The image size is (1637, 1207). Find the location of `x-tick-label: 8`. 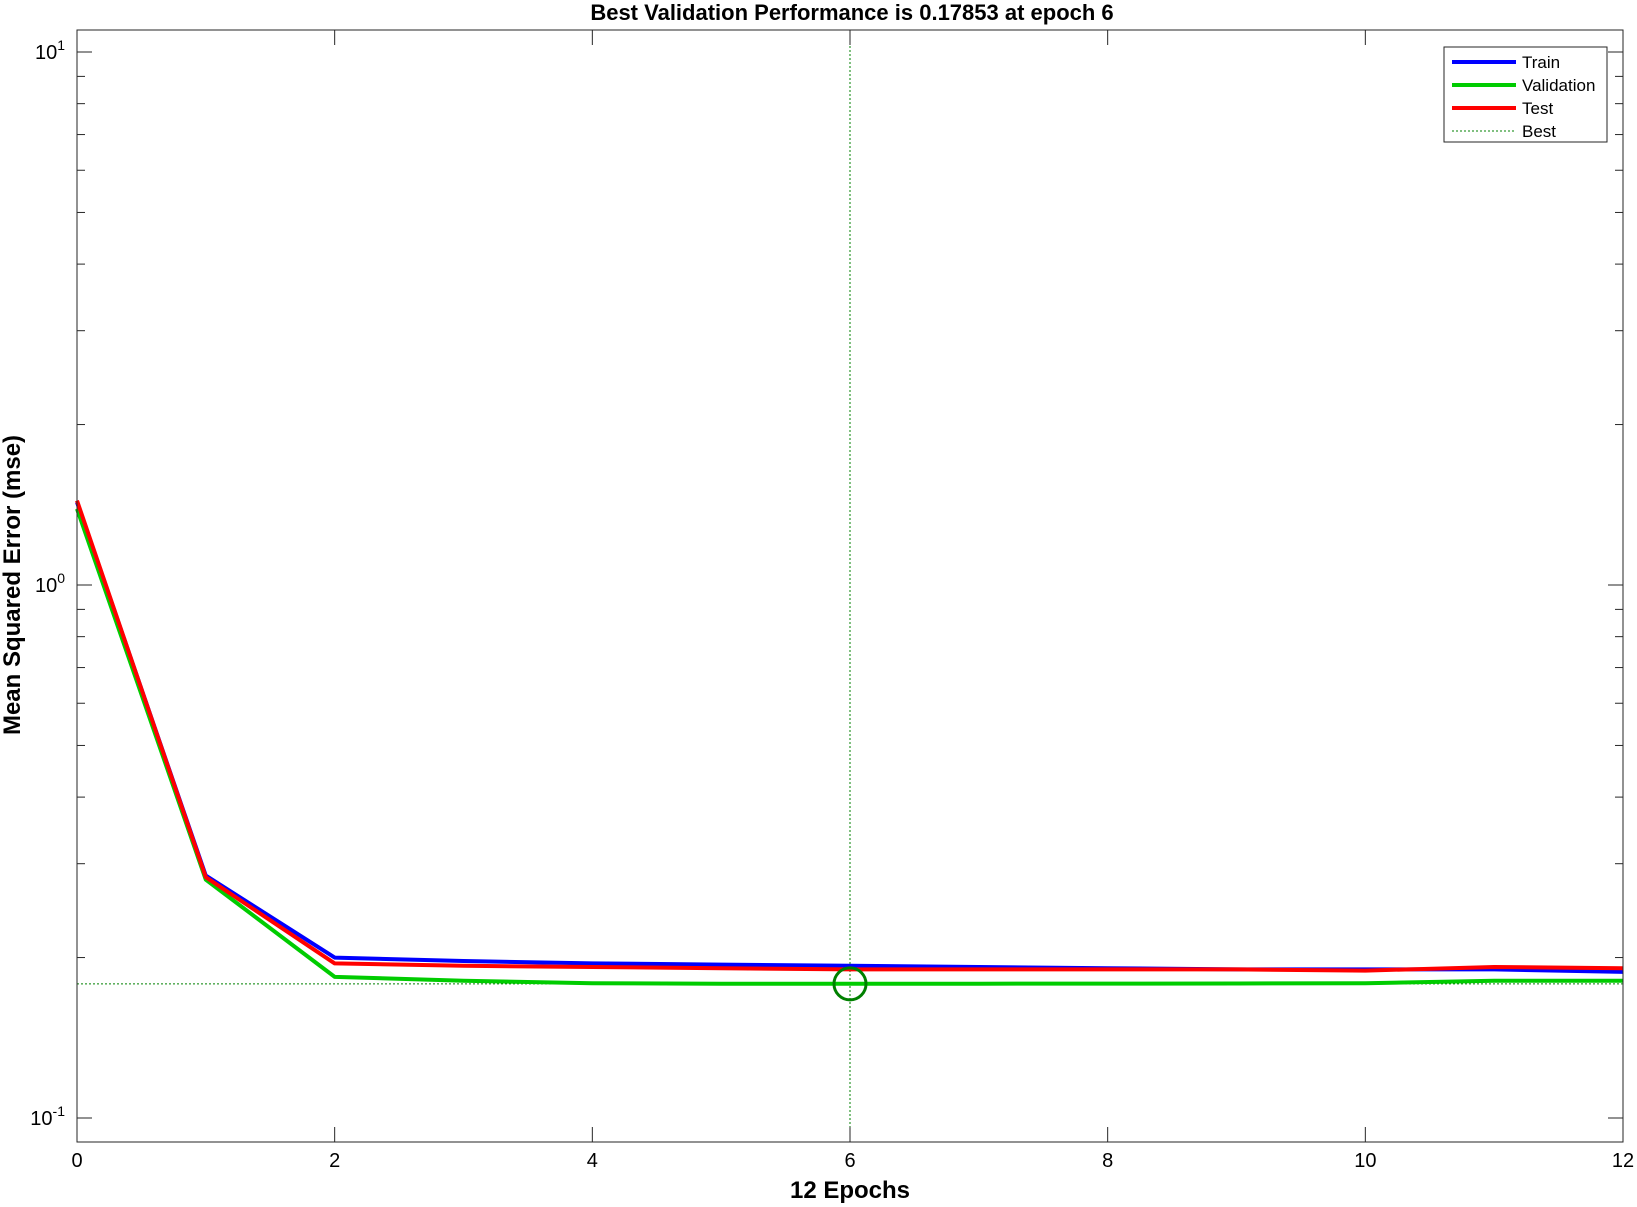

x-tick-label: 8 is located at coordinates (1107, 1161).